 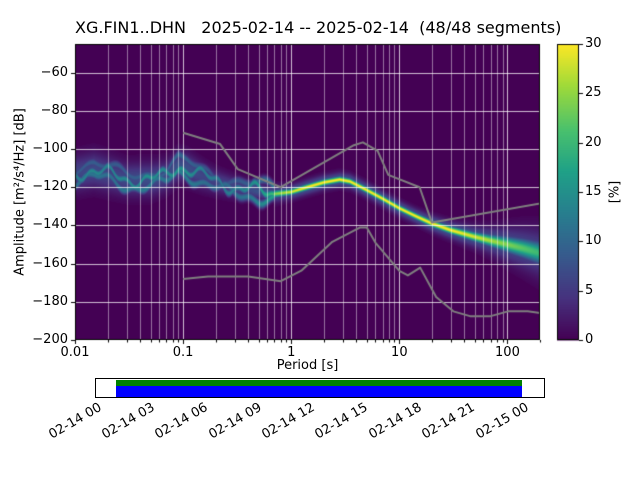 What do you see at coordinates (507, 352) in the screenshot?
I see `x-tick-label: 100` at bounding box center [507, 352].